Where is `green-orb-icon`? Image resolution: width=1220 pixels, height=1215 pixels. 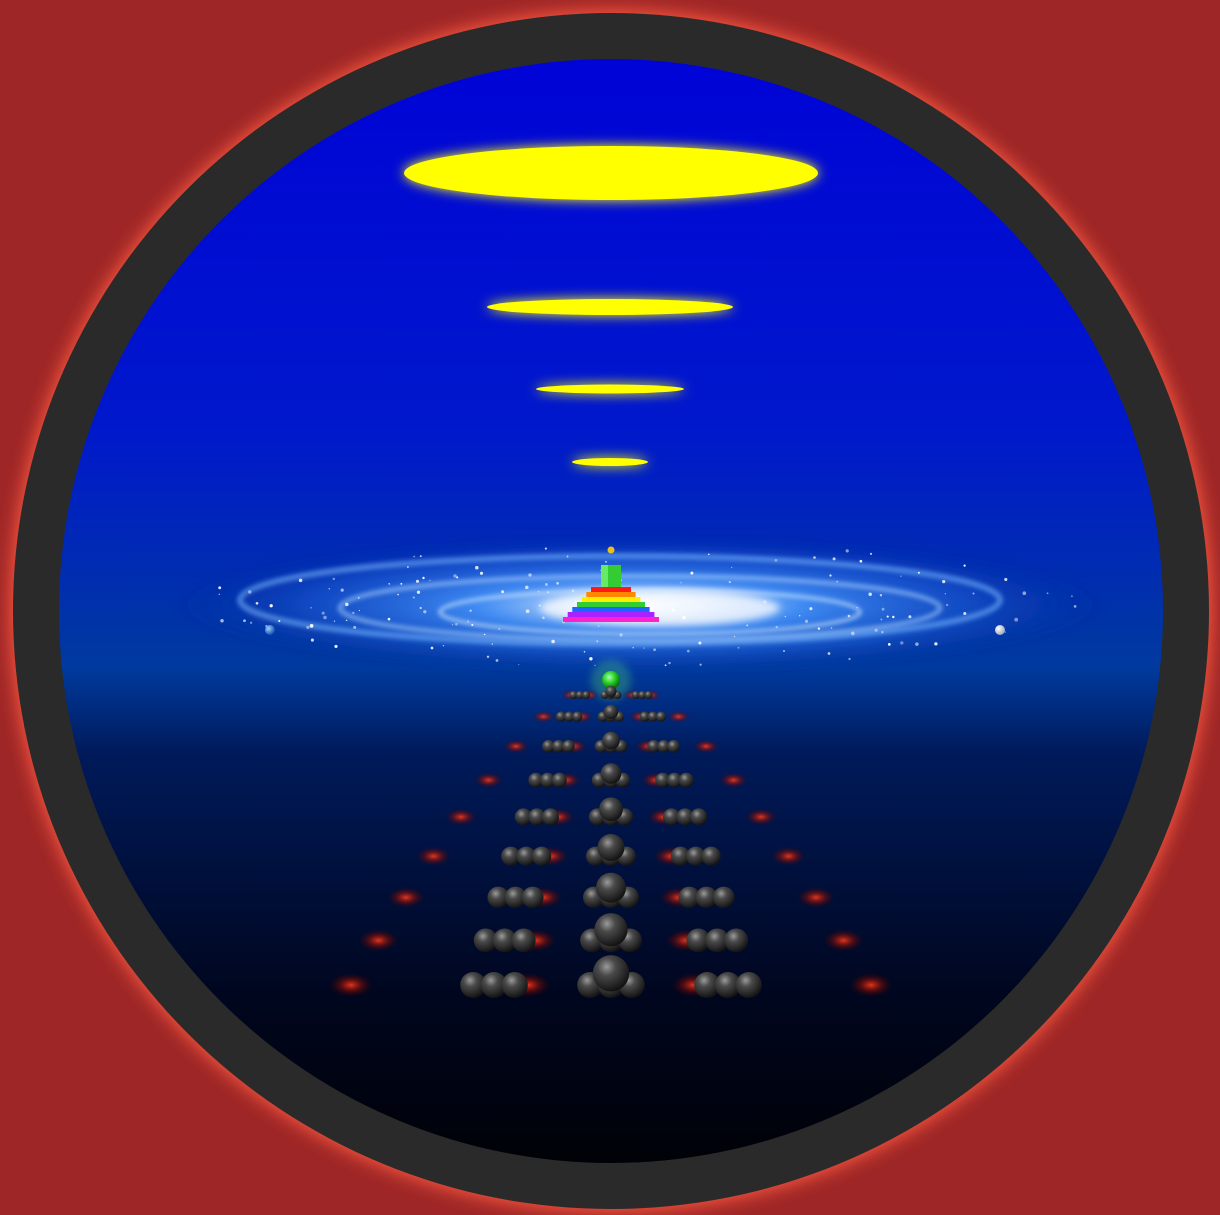
green-orb-icon is located at coordinates (611, 680).